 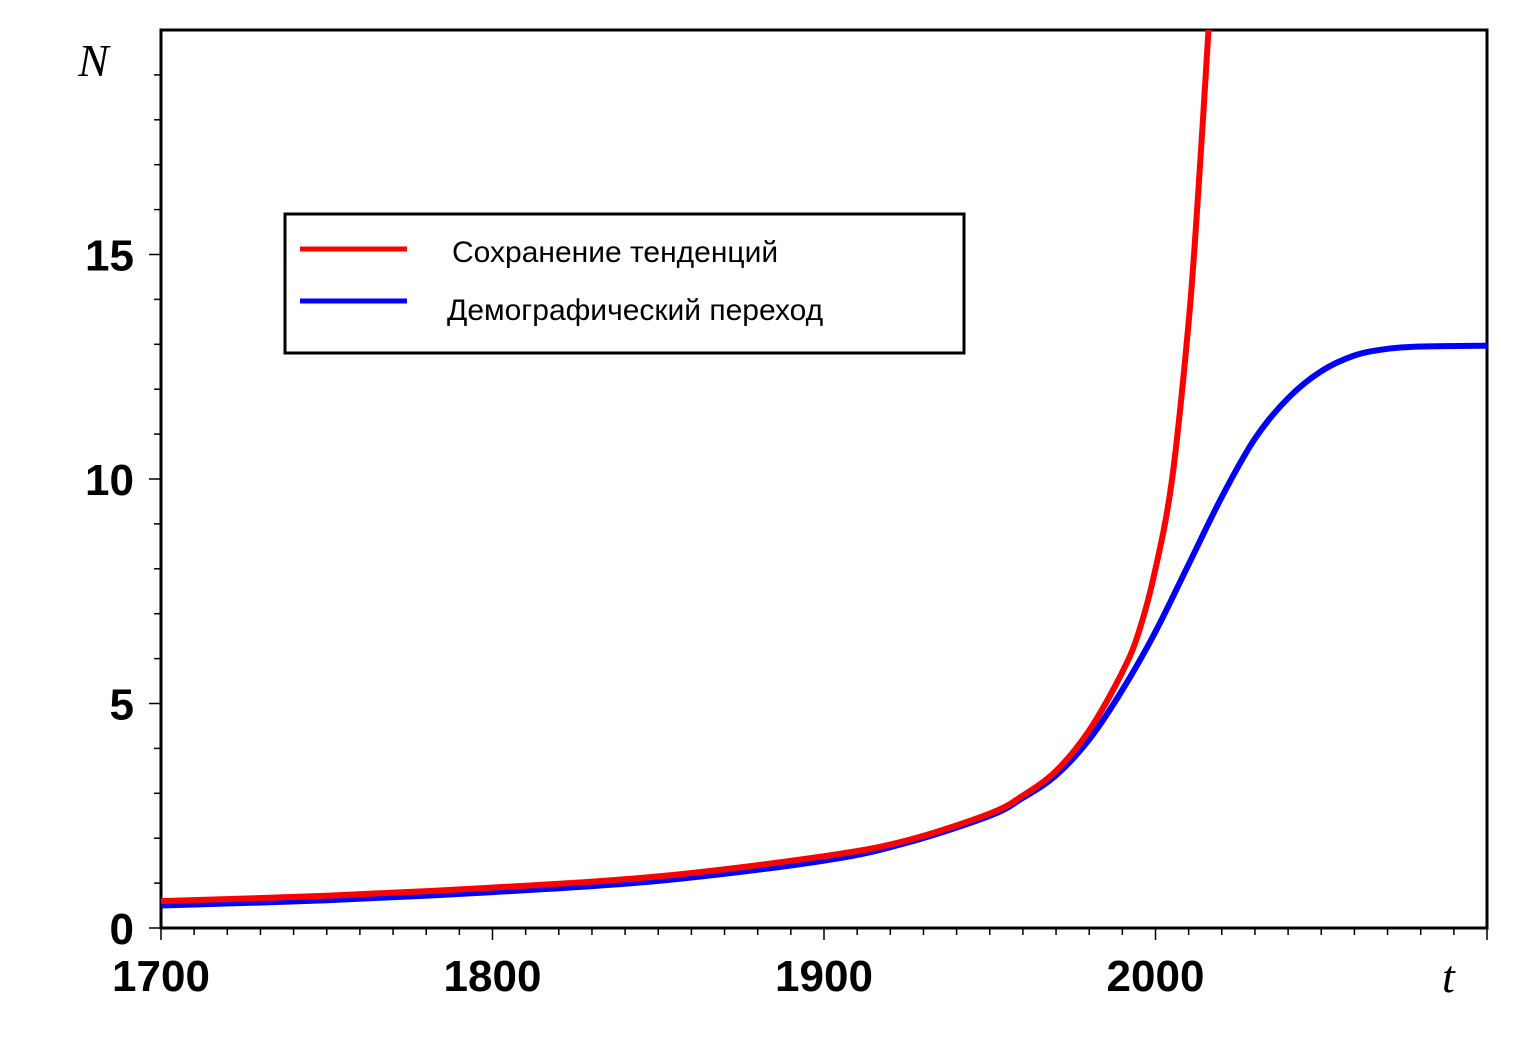 I want to click on legend-box, so click(x=624, y=283).